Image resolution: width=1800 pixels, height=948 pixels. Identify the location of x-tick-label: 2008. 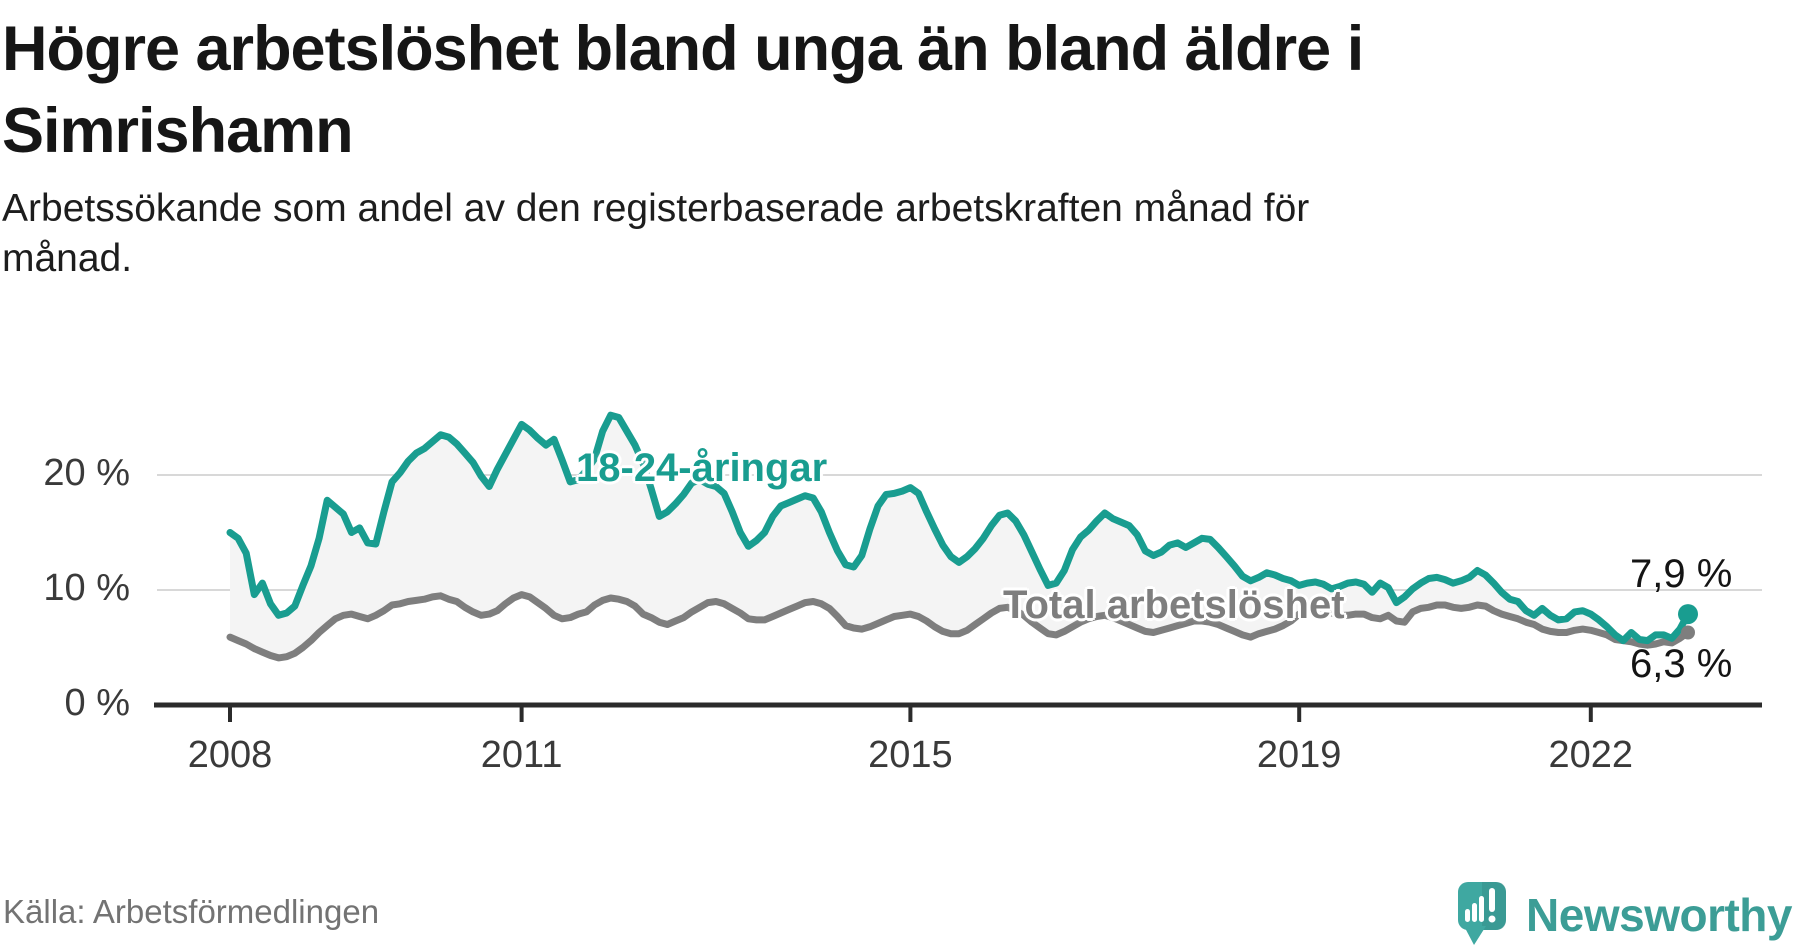
(230, 755).